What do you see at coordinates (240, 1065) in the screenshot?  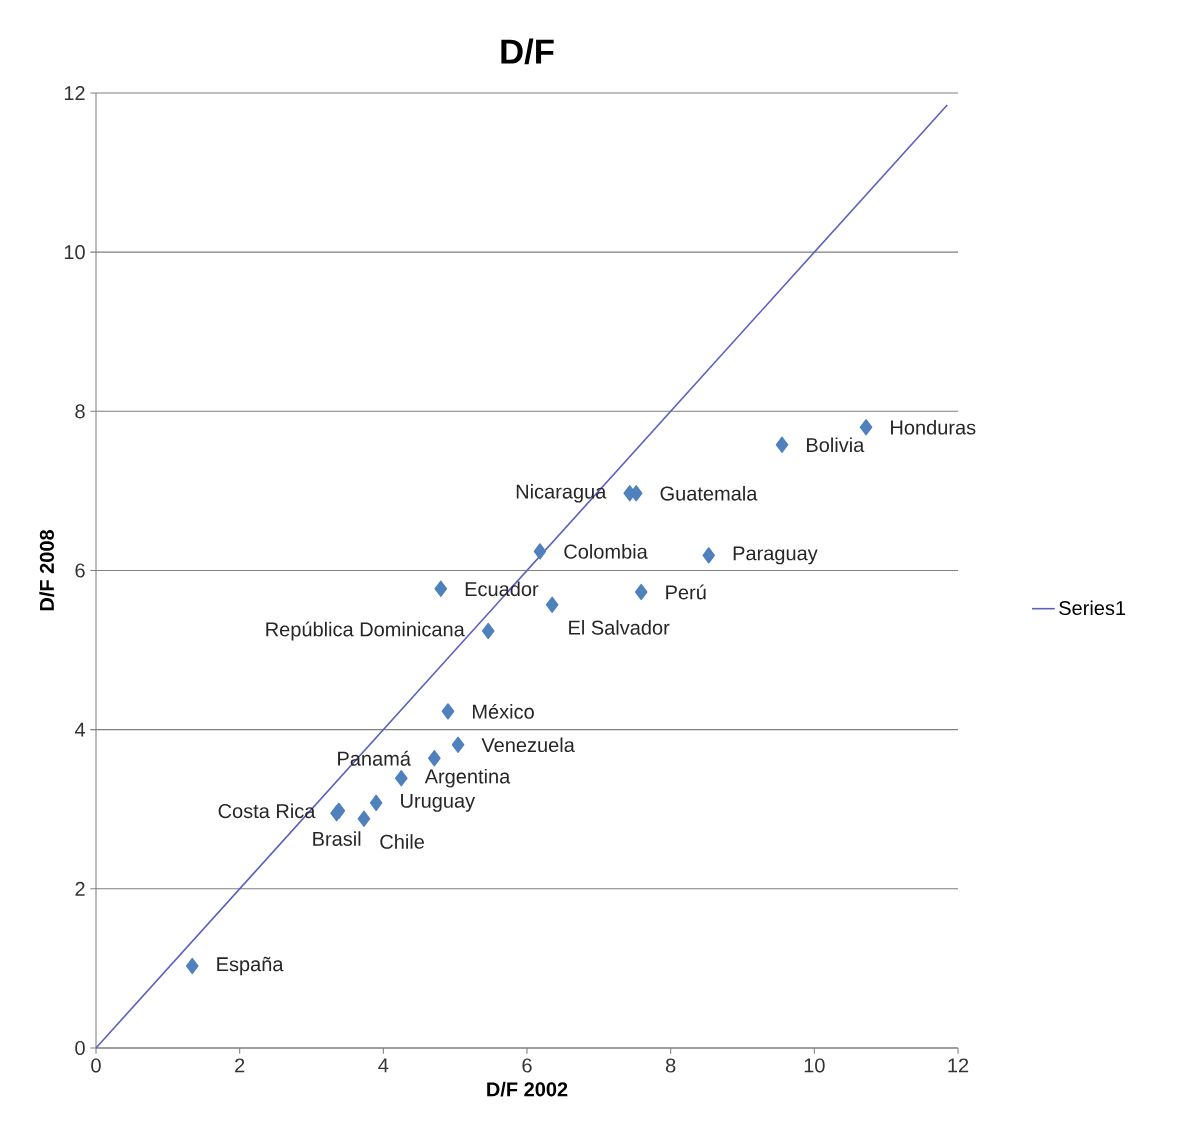 I see `x-tick-label: 2` at bounding box center [240, 1065].